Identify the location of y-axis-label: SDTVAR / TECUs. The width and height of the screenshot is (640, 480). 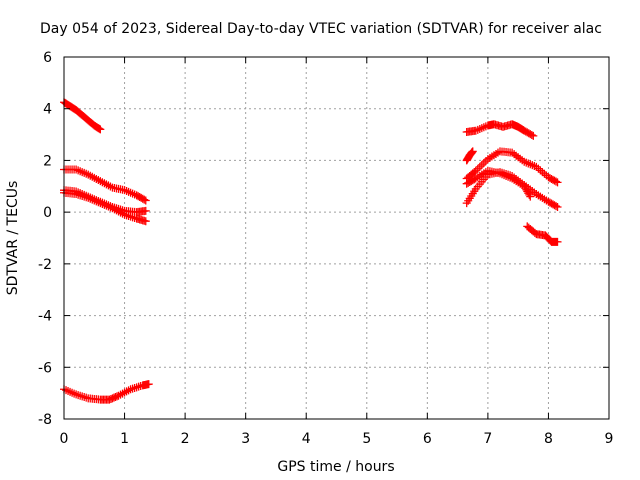
(13, 238).